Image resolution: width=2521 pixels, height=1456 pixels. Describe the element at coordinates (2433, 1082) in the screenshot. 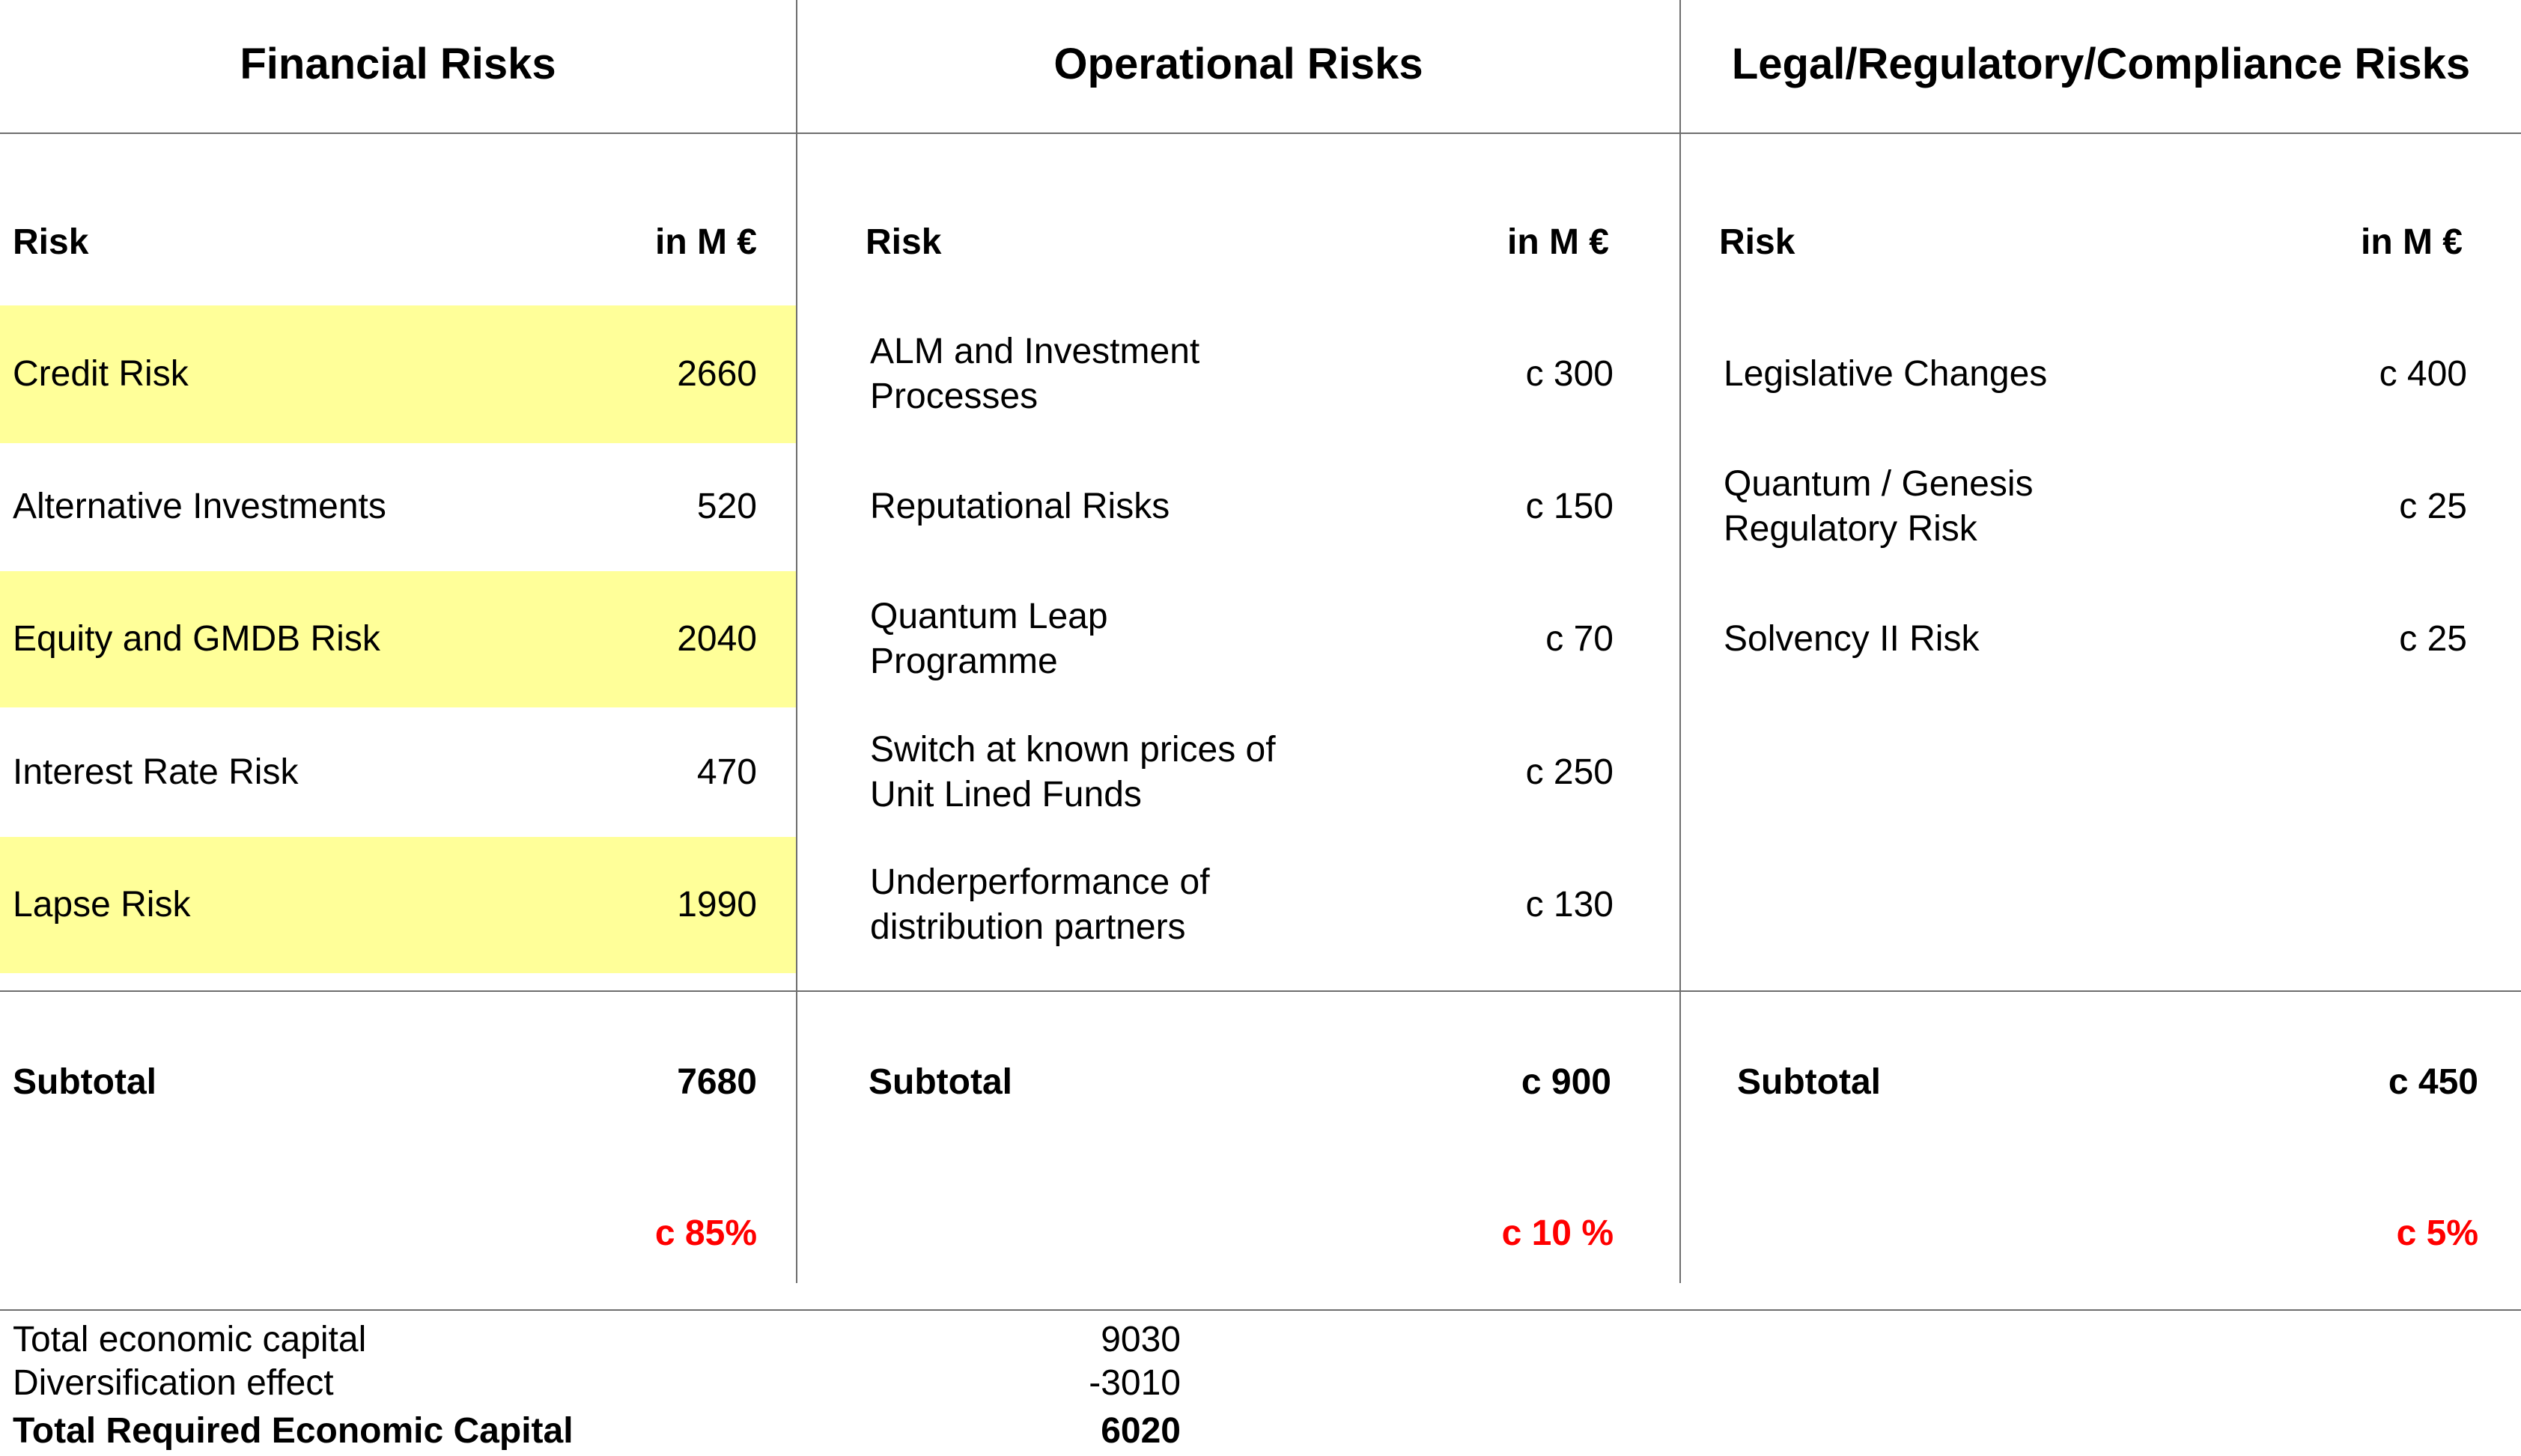

I see `legal-subtotal-value: c 450` at that location.